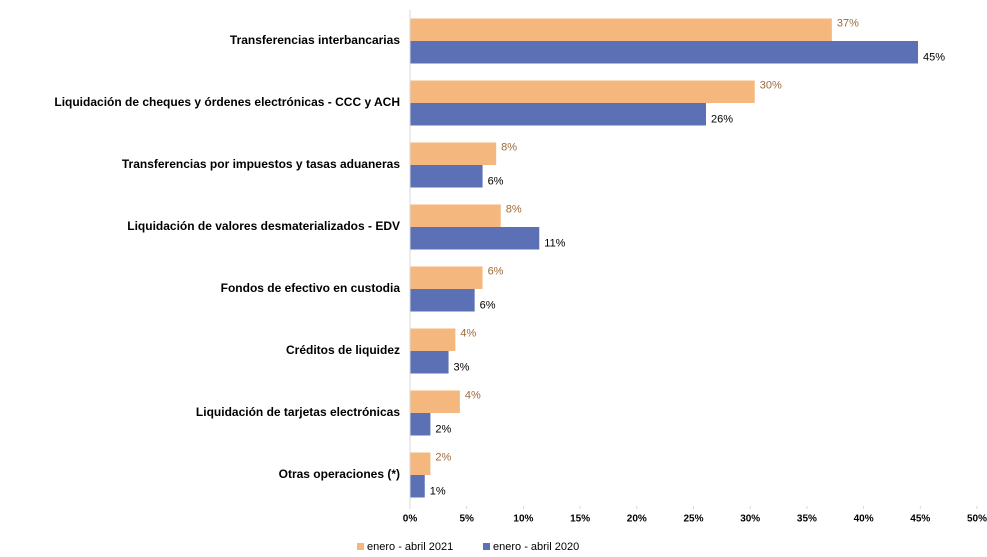  I want to click on category-label: Otras operaciones (*), so click(339, 474).